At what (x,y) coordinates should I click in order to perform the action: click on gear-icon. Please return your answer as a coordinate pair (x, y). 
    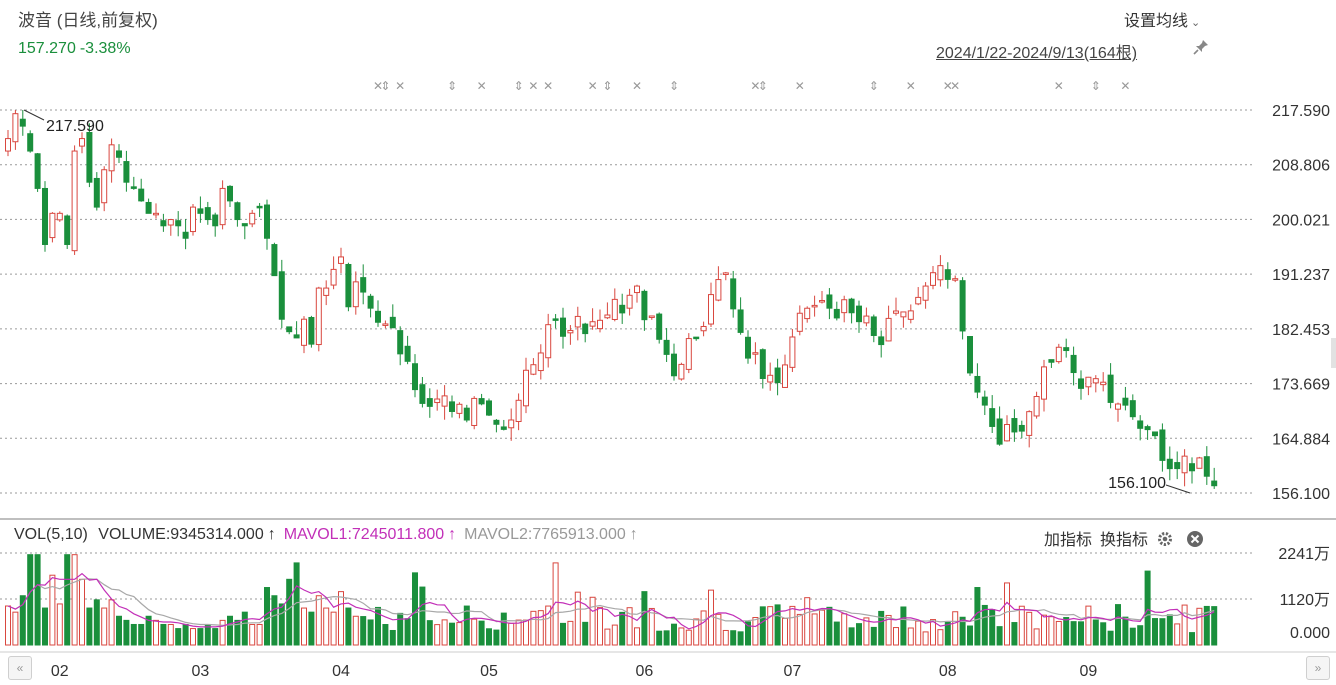
    Looking at the image, I should click on (1165, 539).